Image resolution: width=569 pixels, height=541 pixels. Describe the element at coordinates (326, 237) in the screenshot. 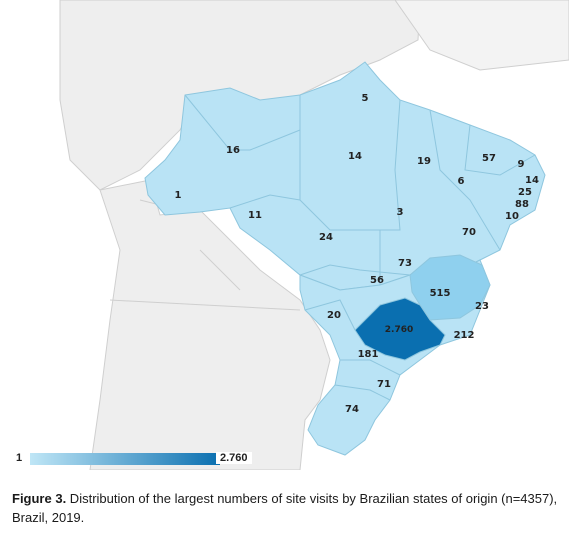

I see `label-mt: 24` at that location.